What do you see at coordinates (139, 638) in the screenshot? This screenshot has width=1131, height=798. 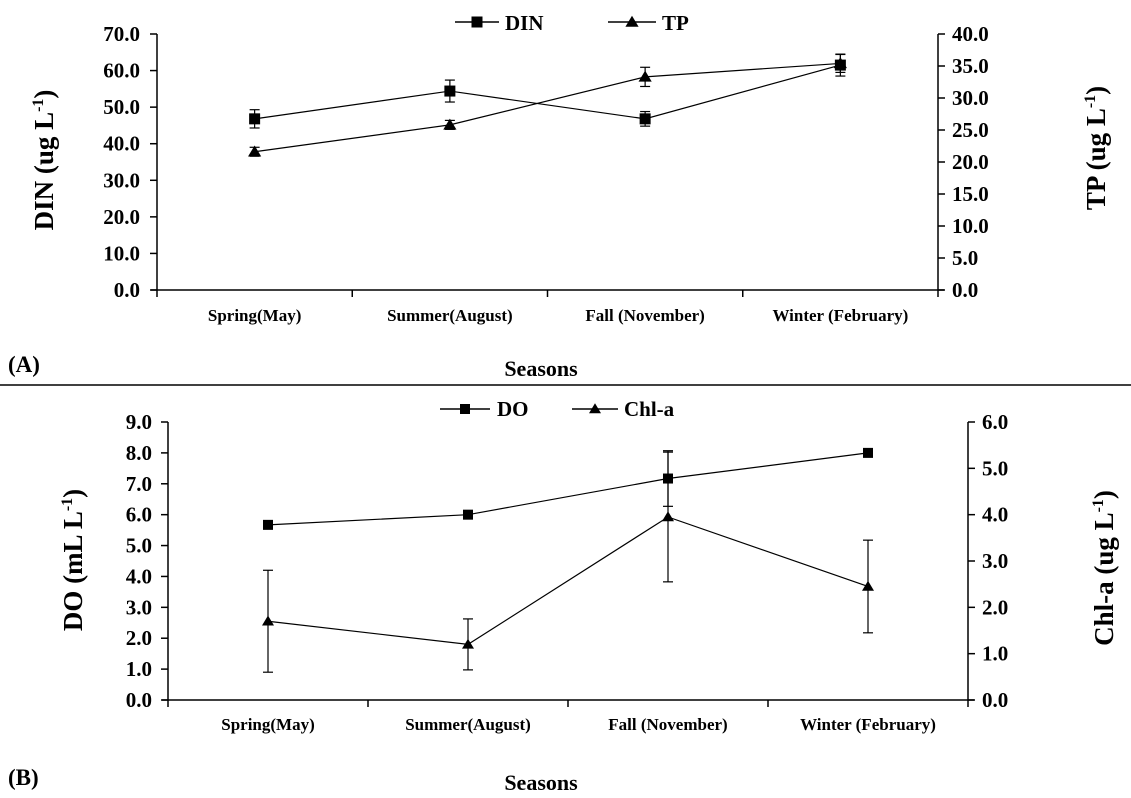 I see `panel-b-left-tick-label: 2.0` at bounding box center [139, 638].